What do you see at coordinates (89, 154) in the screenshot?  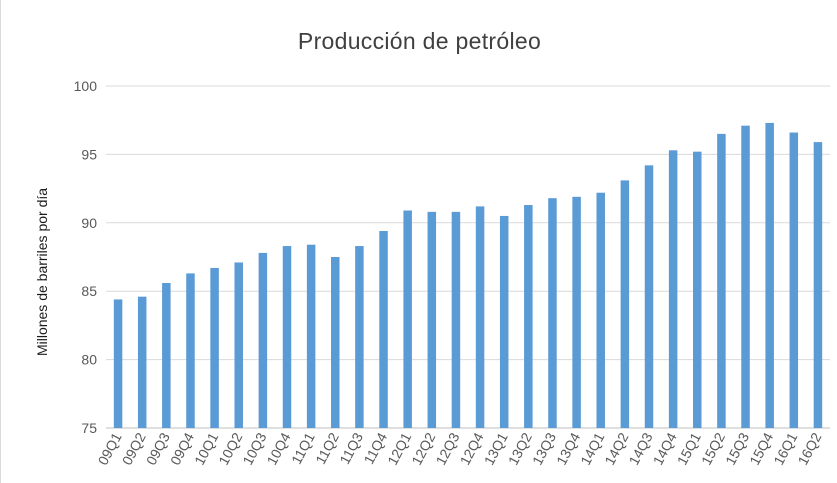 I see `y-tick-label: 95` at bounding box center [89, 154].